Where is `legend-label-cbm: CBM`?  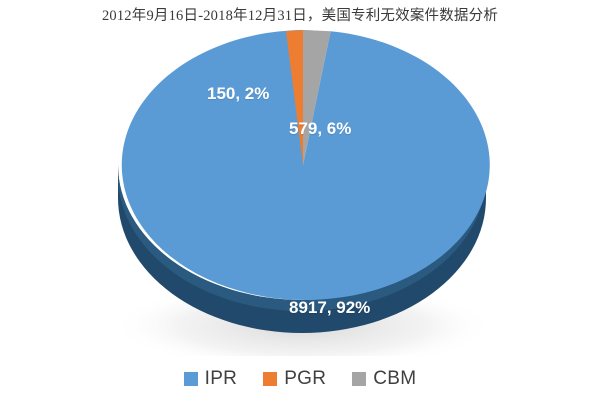
legend-label-cbm: CBM is located at coordinates (395, 378).